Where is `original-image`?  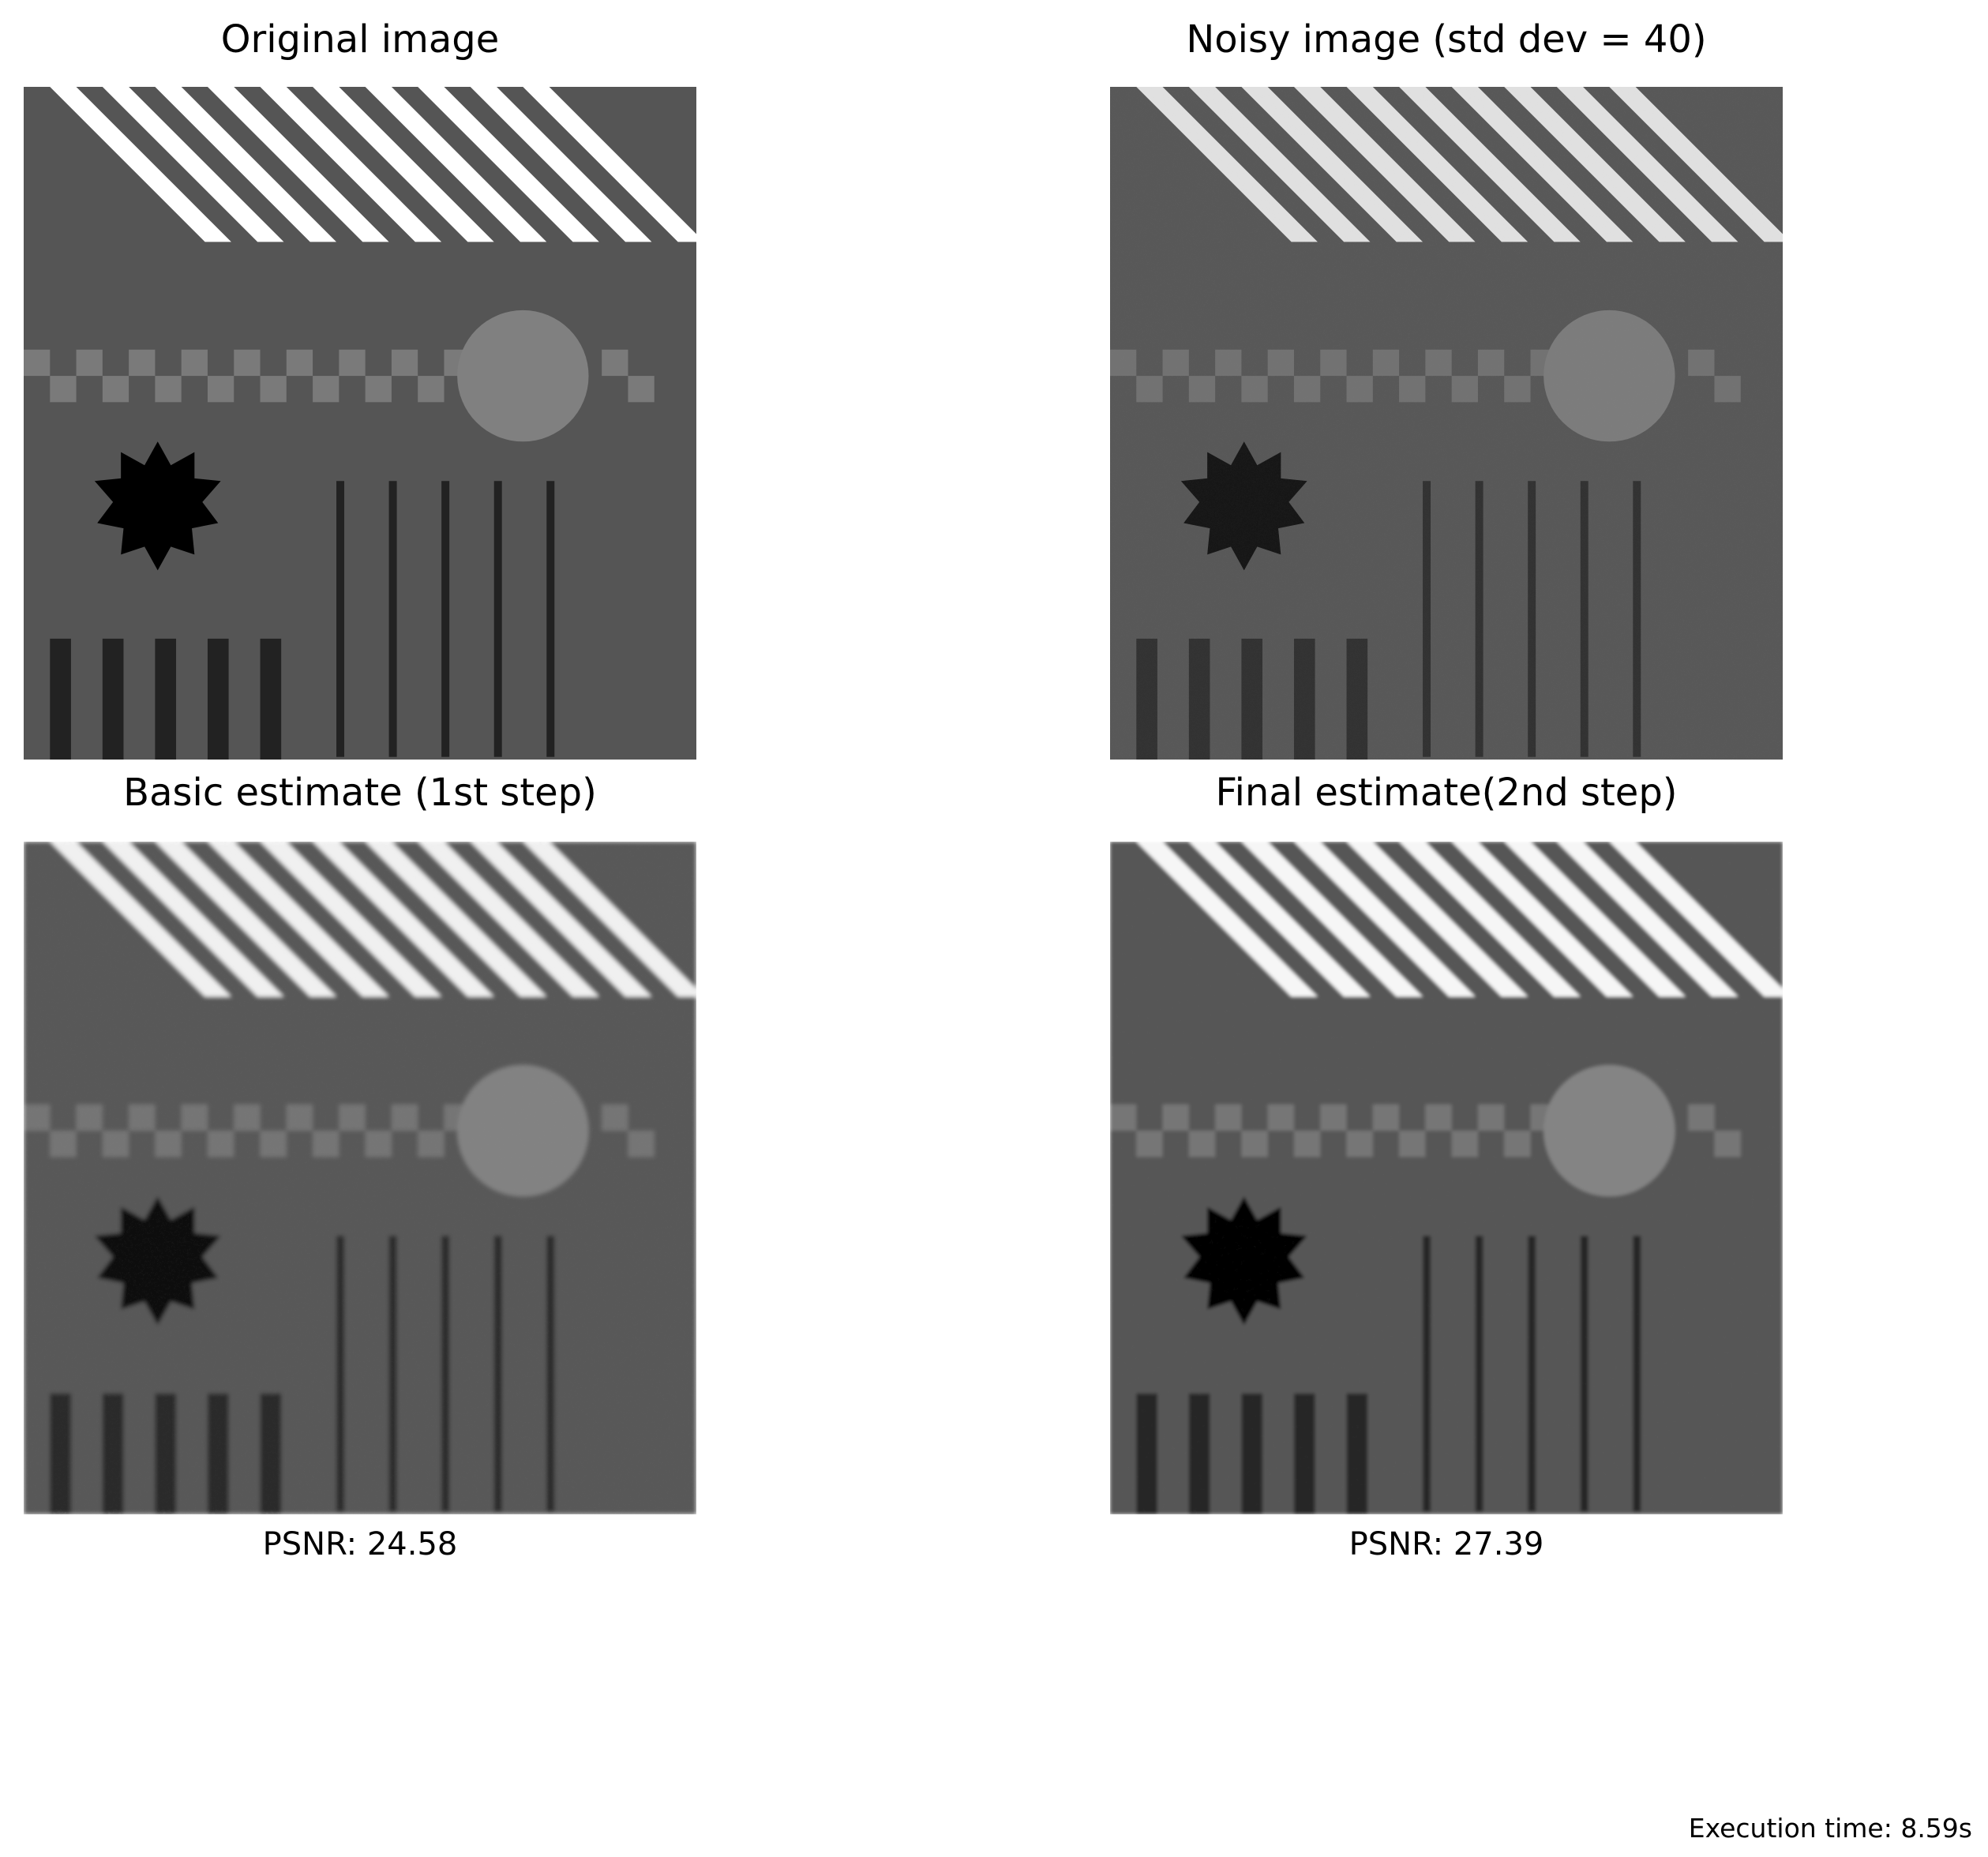 original-image is located at coordinates (360, 424).